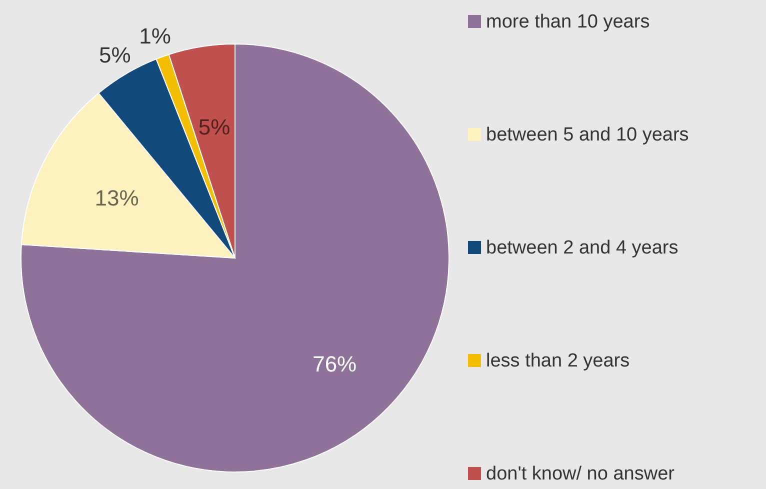  What do you see at coordinates (581, 474) in the screenshot?
I see `legend-label: don't know/ no answer` at bounding box center [581, 474].